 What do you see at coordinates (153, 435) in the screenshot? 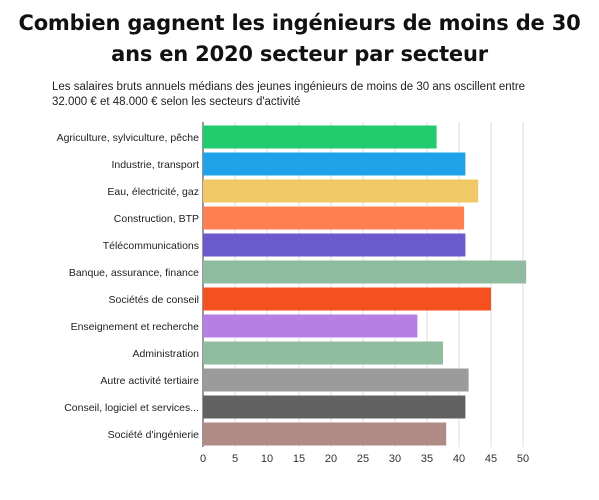
I see `category-label: Société d'ingénierie` at bounding box center [153, 435].